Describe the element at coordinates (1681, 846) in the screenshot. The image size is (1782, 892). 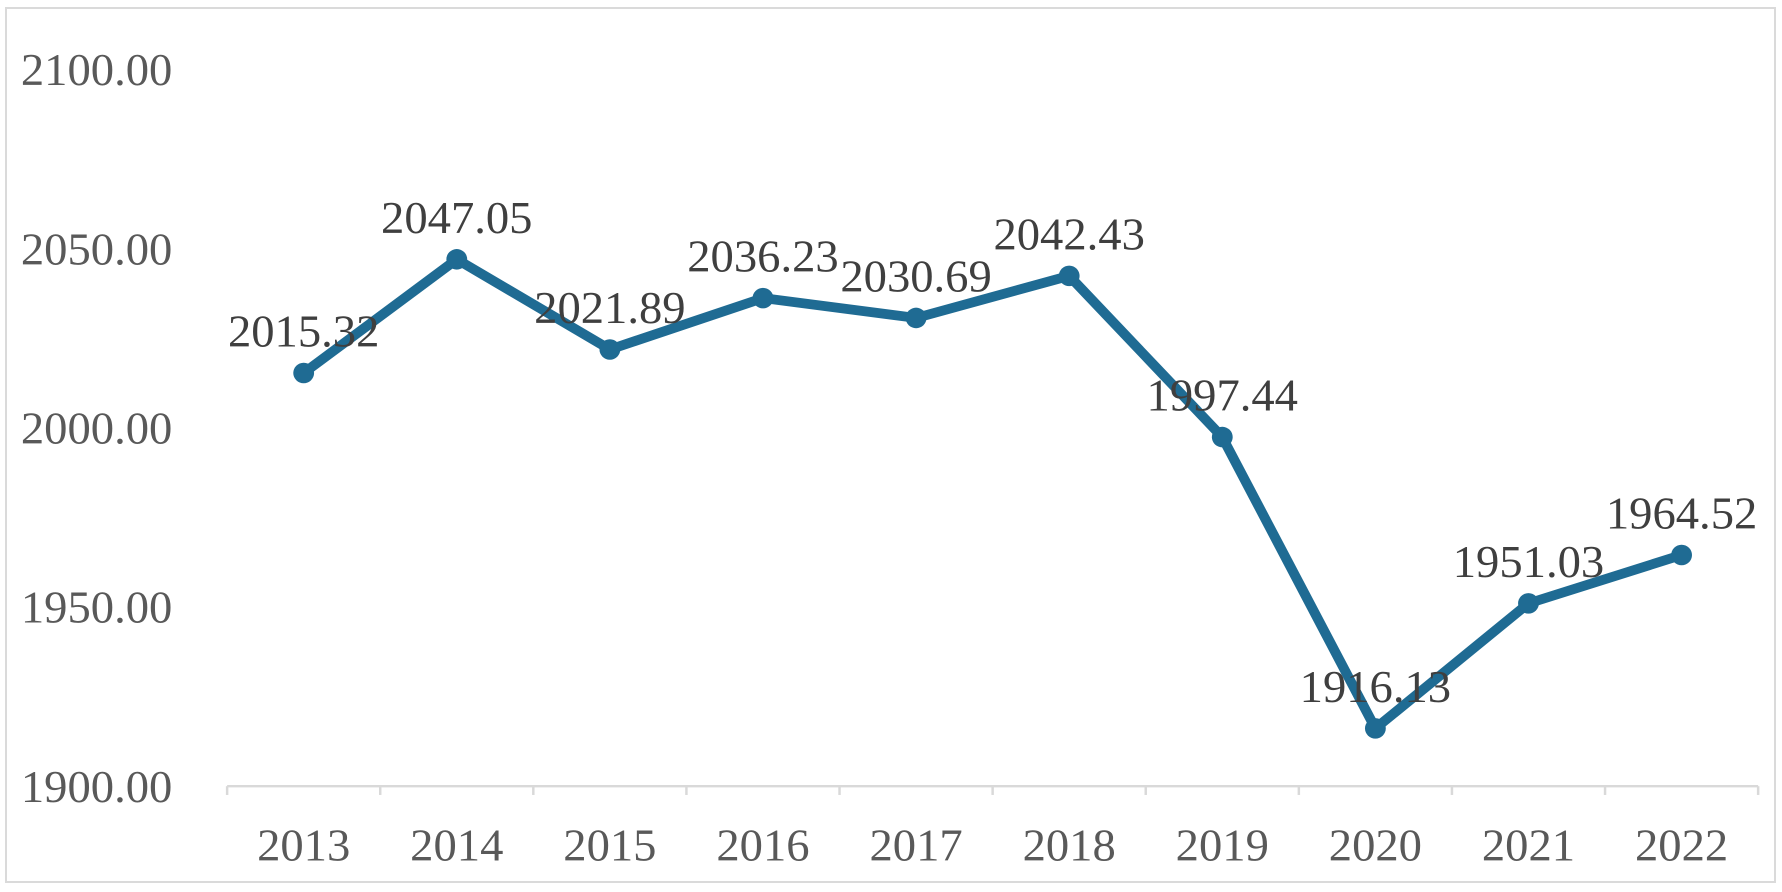
I see `x-axis-label: 2022` at that location.